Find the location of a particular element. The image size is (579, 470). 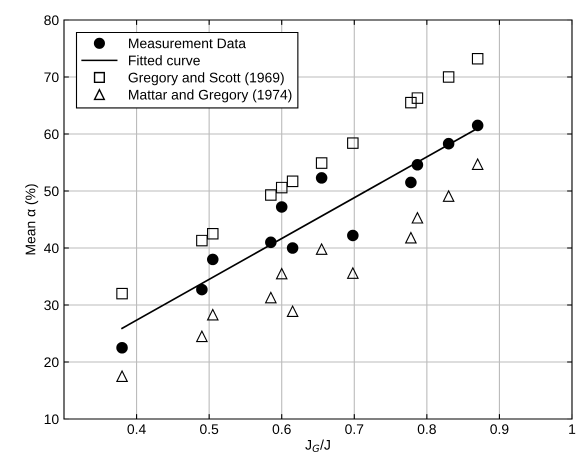

x-tick-label: 0.4 is located at coordinates (136, 429).